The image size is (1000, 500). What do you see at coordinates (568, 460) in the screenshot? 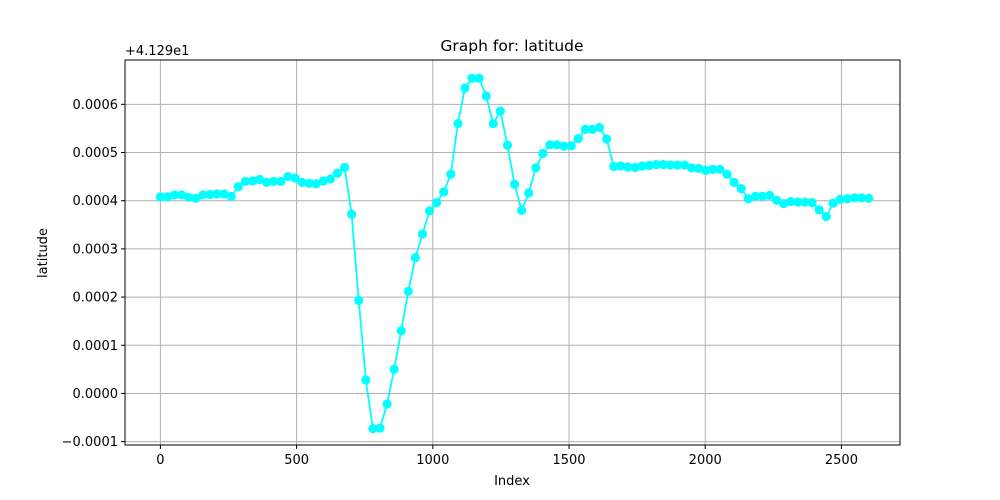
I see `x-tick-label: 1500` at bounding box center [568, 460].